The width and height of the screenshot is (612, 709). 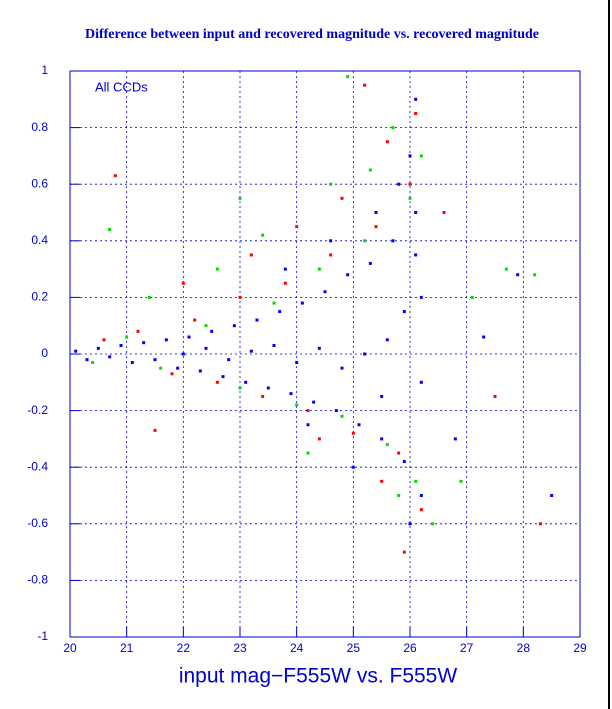 I want to click on y-tick-label: 1, so click(x=44, y=70).